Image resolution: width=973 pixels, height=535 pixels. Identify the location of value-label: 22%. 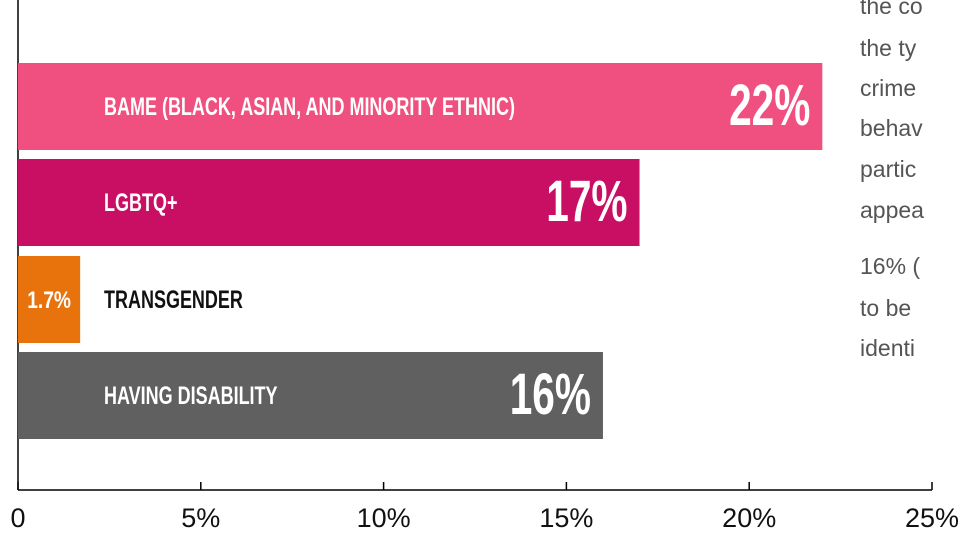
(769, 105).